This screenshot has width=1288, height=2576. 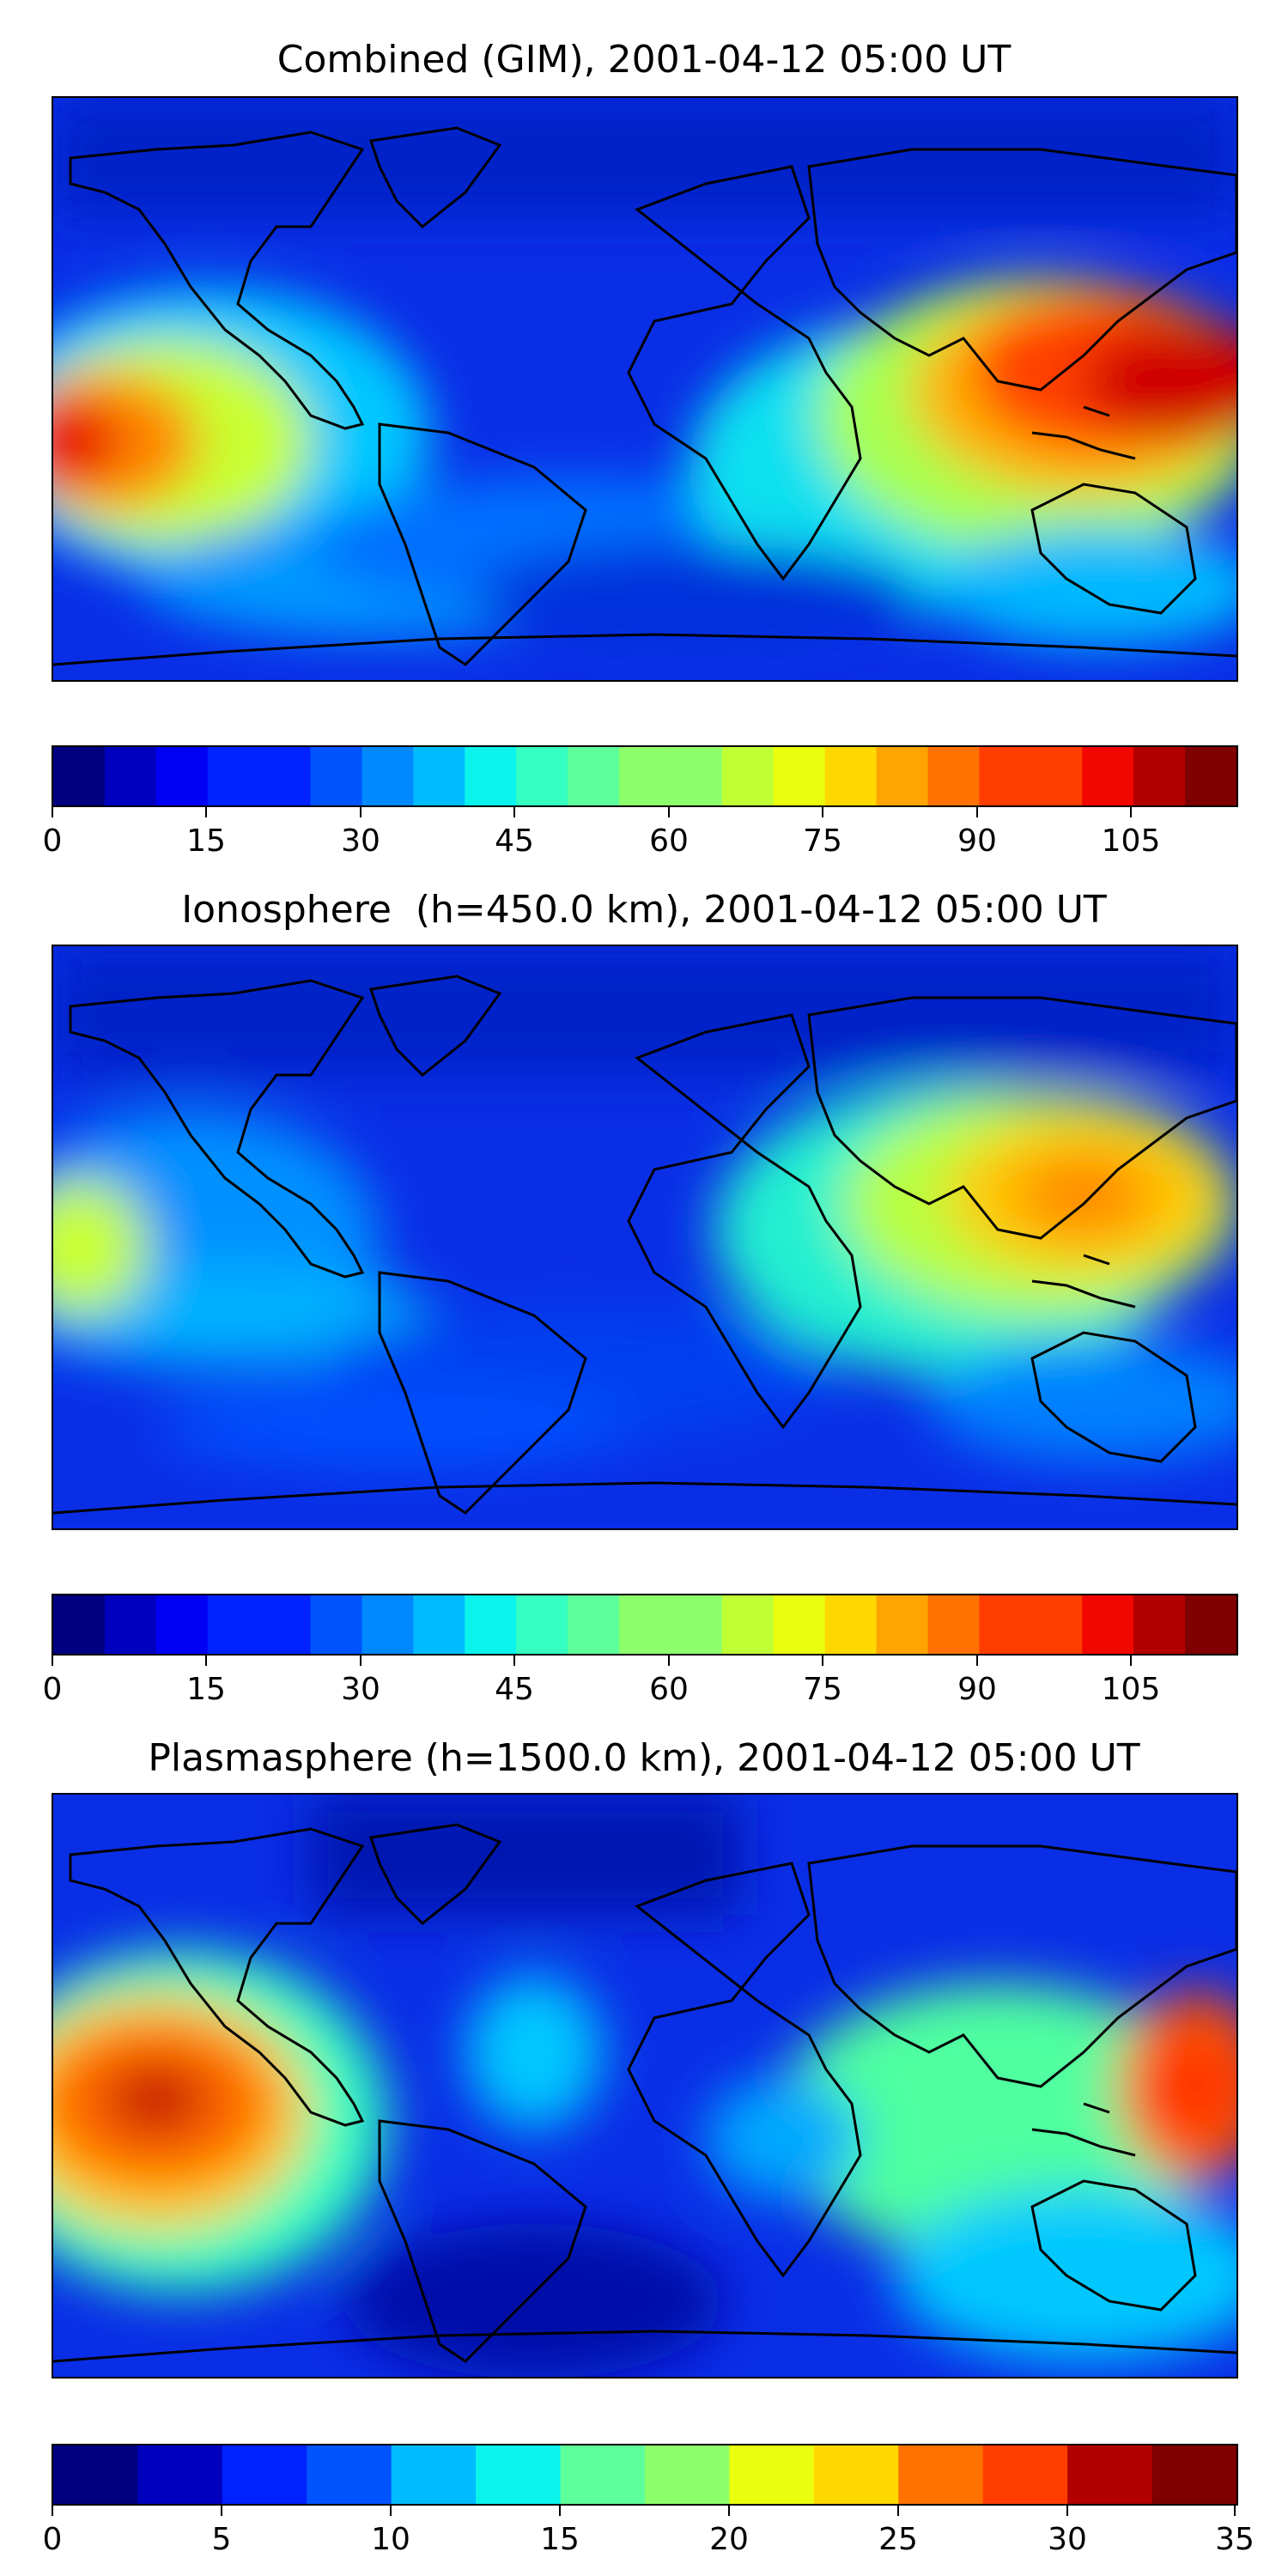 I want to click on colorbar-ticks-plasmasphere: 0 5 10 15 20 25 30 35, so click(x=649, y=2531).